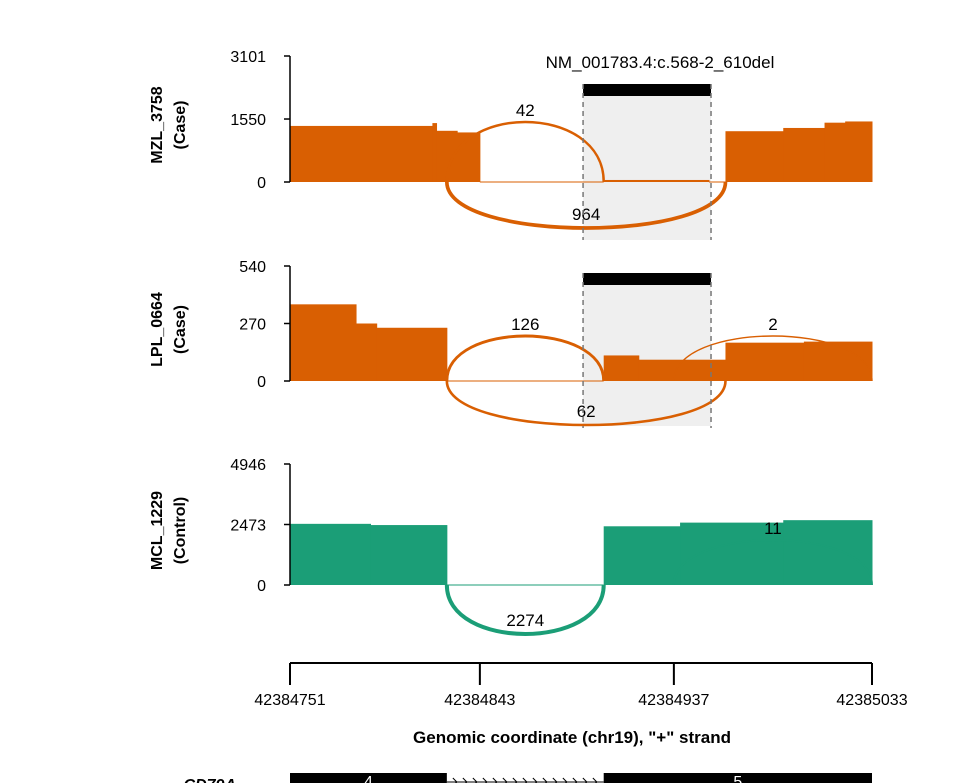 This screenshot has height=783, width=960. I want to click on junction-count: 11, so click(773, 528).